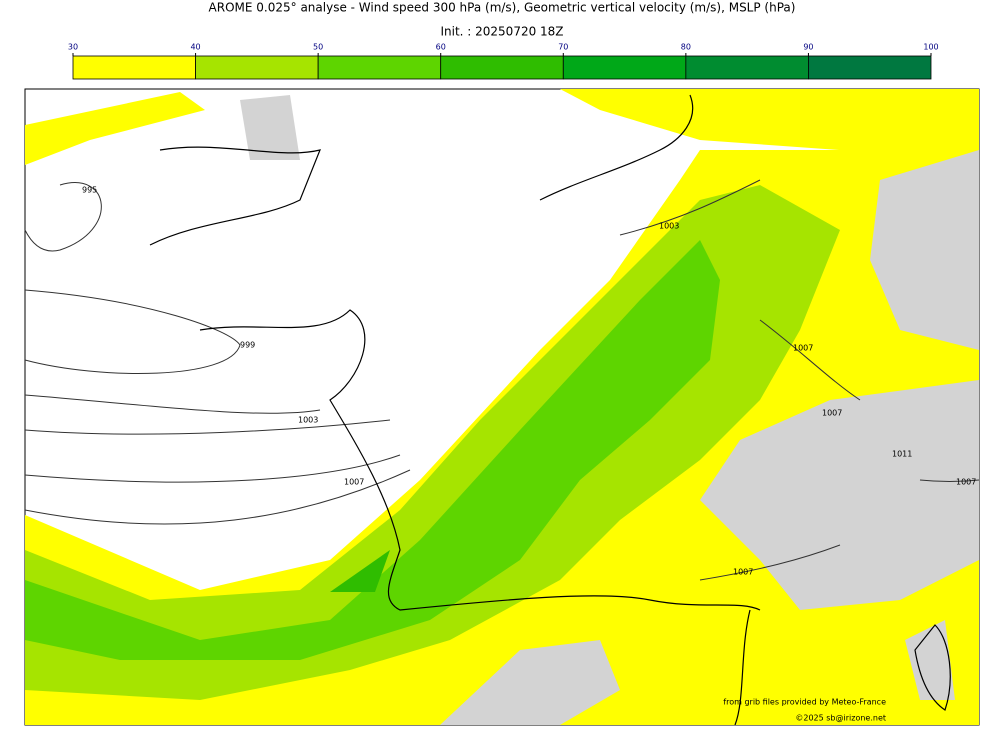 This screenshot has width=1005, height=738. Describe the element at coordinates (808, 47) in the screenshot. I see `colorbar-tick-label: 90` at that location.